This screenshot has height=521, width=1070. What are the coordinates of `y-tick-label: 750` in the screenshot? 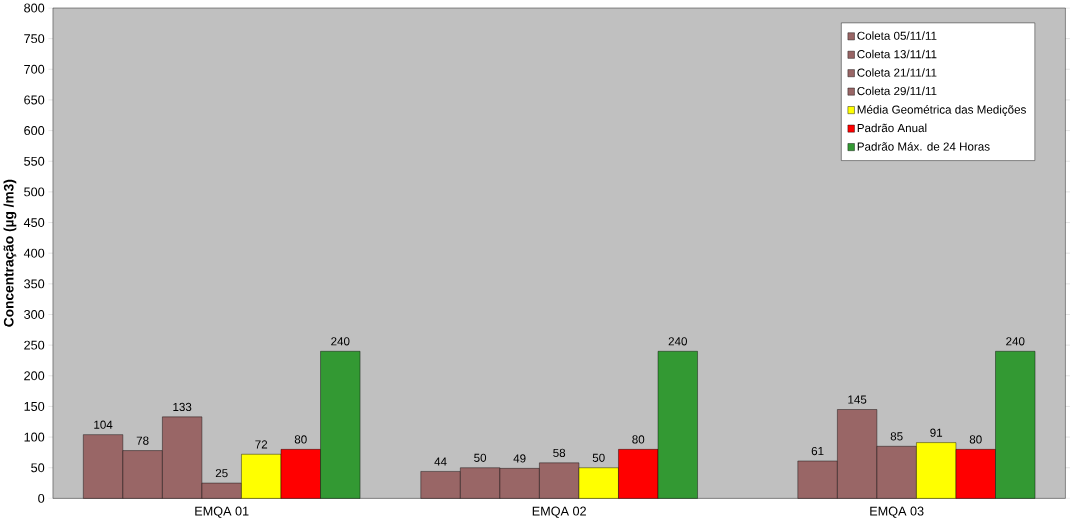 It's located at (34, 38).